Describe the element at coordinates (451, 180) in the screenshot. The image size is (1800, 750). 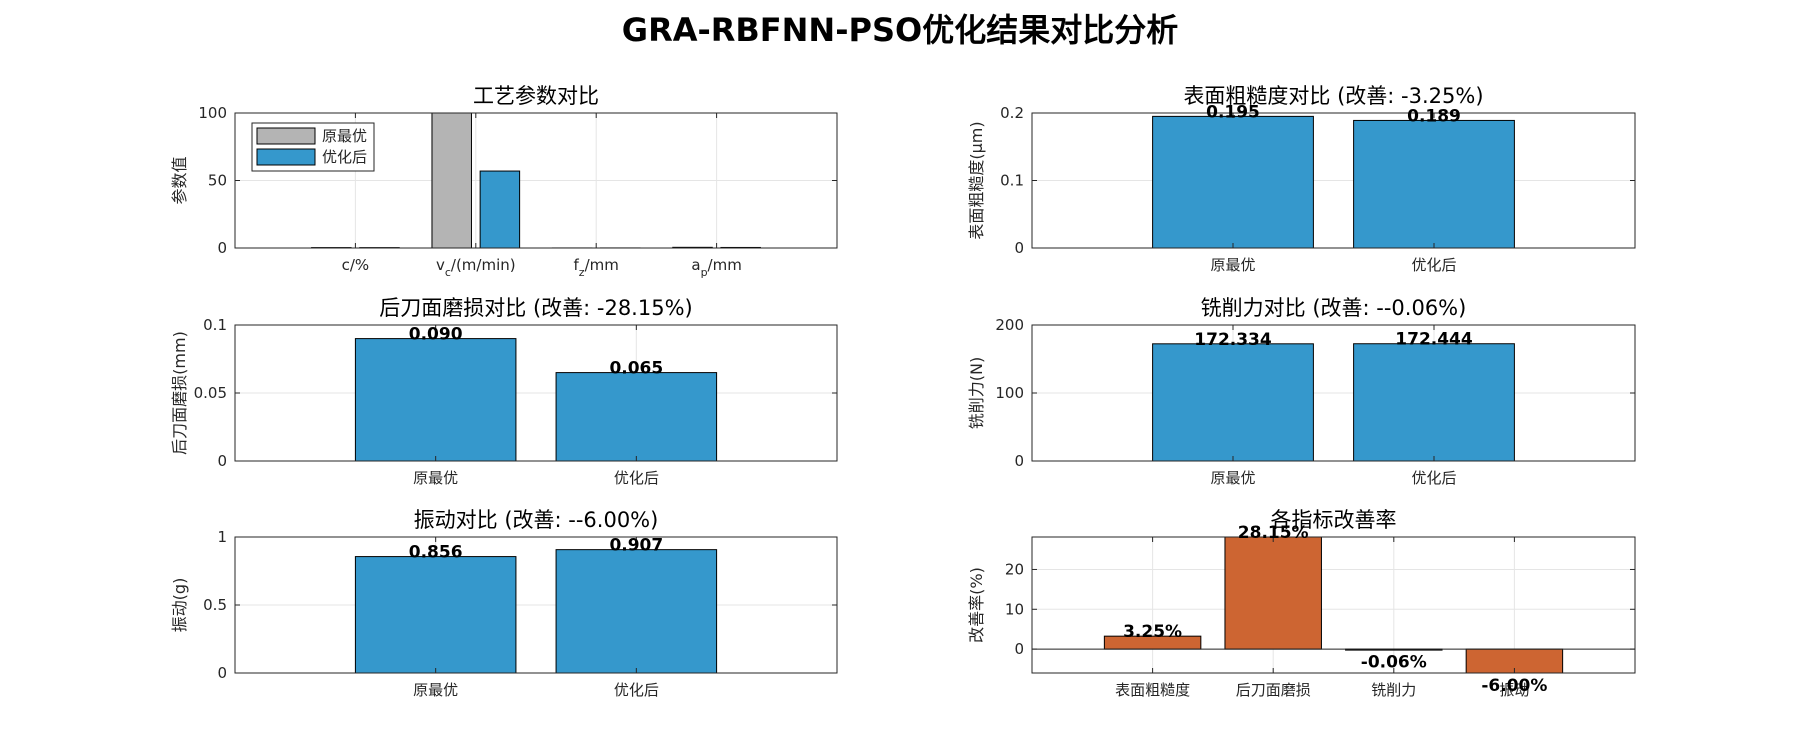
I see `bar-原最优-1` at that location.